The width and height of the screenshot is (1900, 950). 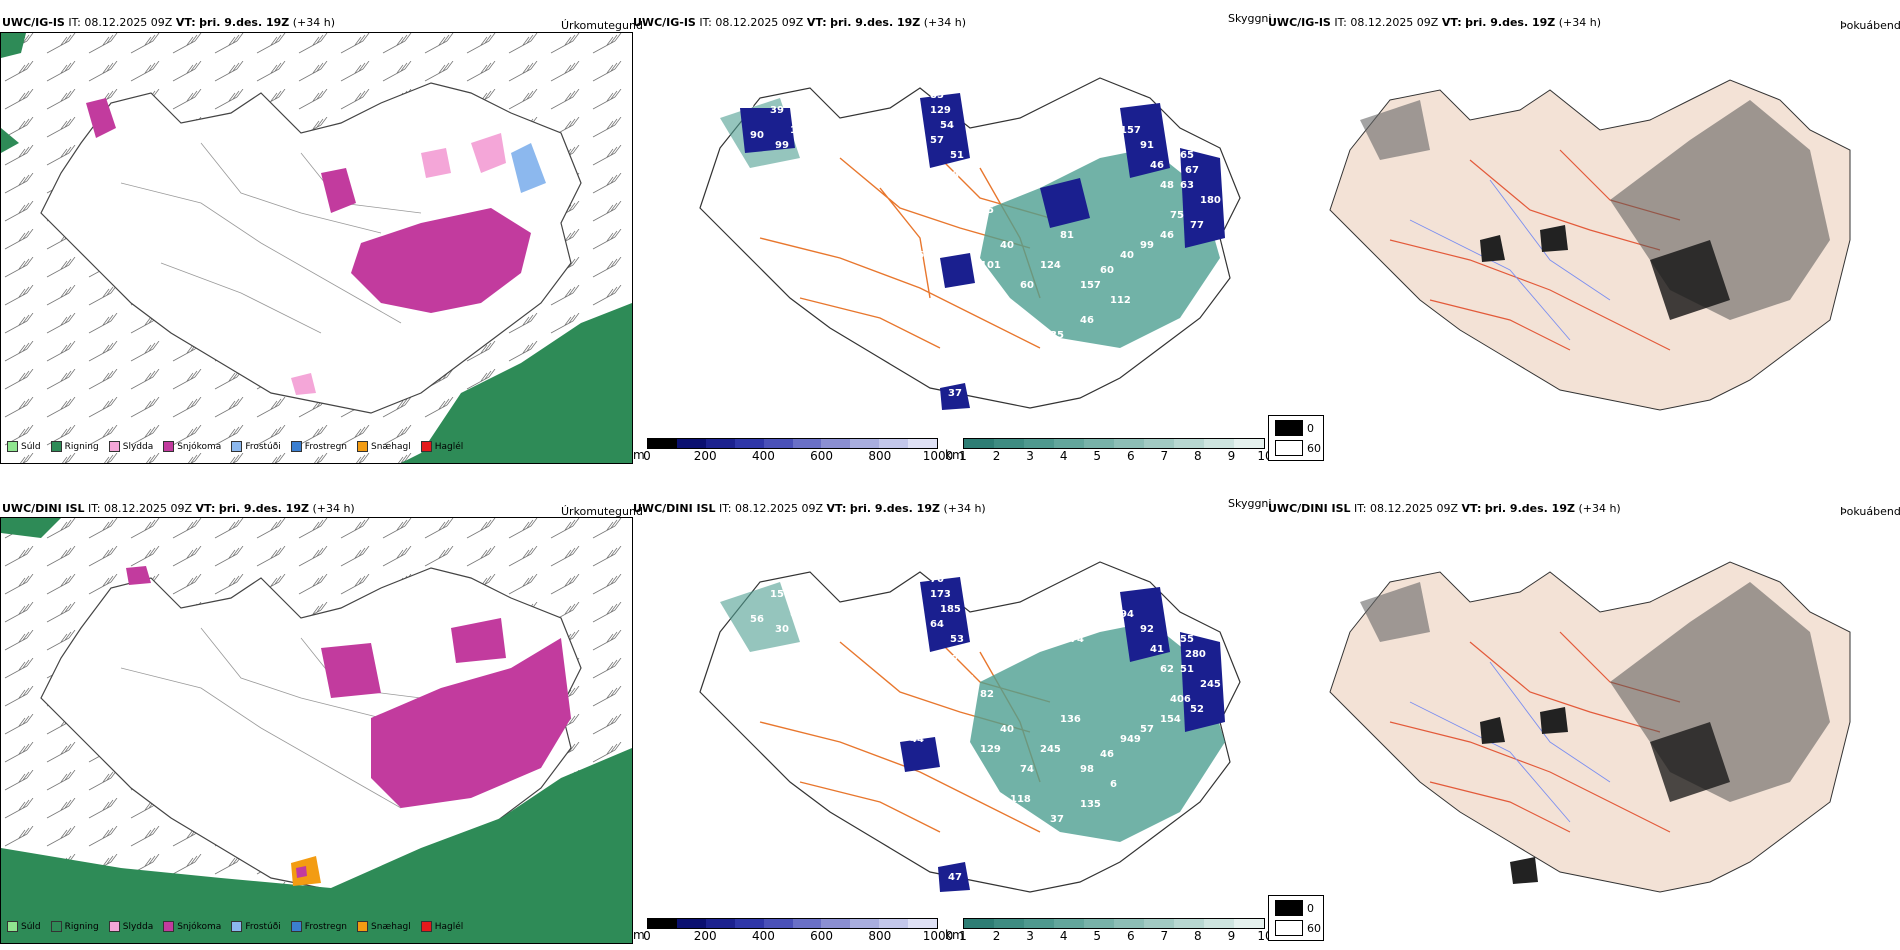 What do you see at coordinates (1052, 145) in the screenshot?
I see `visibility-value-label: 94` at bounding box center [1052, 145].